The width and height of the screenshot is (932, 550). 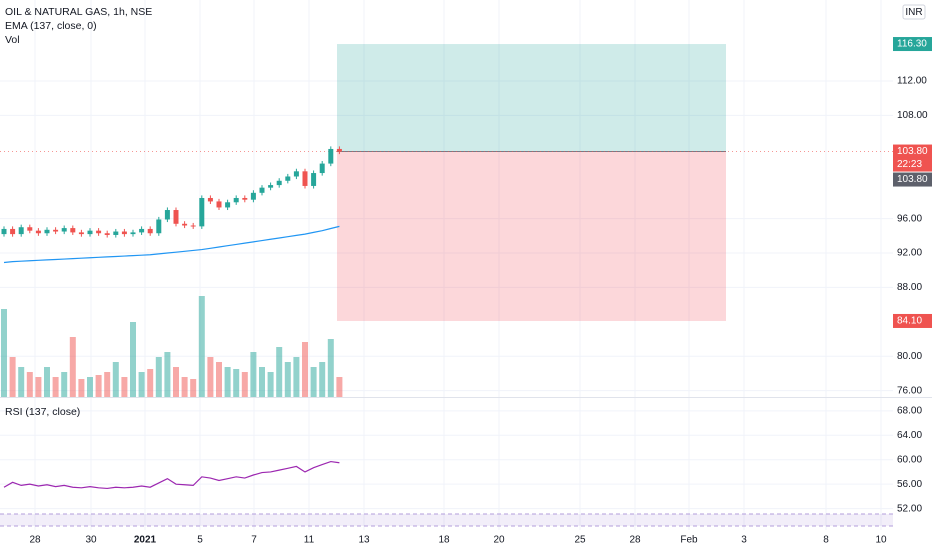 I want to click on rsi-tick-label: 60.00, so click(x=909, y=459).